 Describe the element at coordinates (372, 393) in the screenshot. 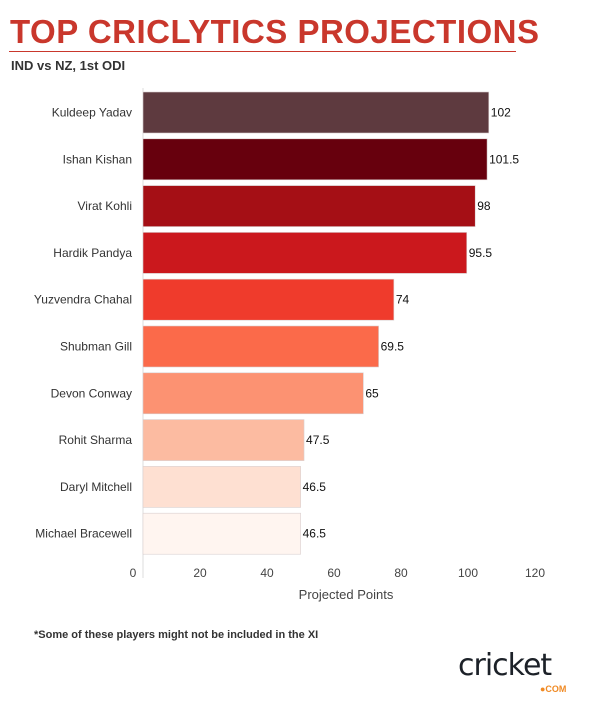

I see `data-label: 65` at that location.